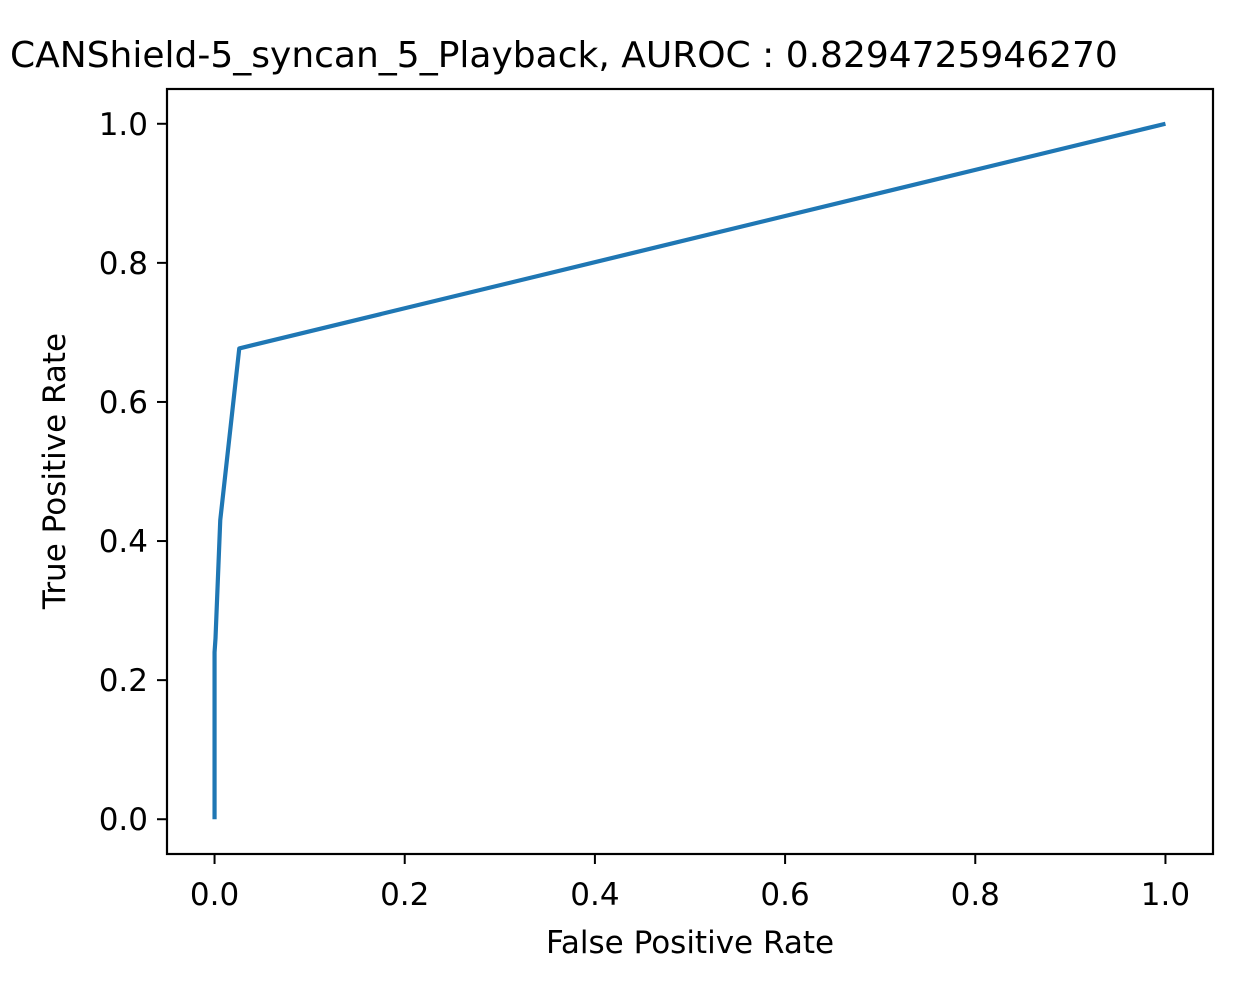 The width and height of the screenshot is (1250, 1004). I want to click on y-tick-label: 0.6, so click(123, 403).